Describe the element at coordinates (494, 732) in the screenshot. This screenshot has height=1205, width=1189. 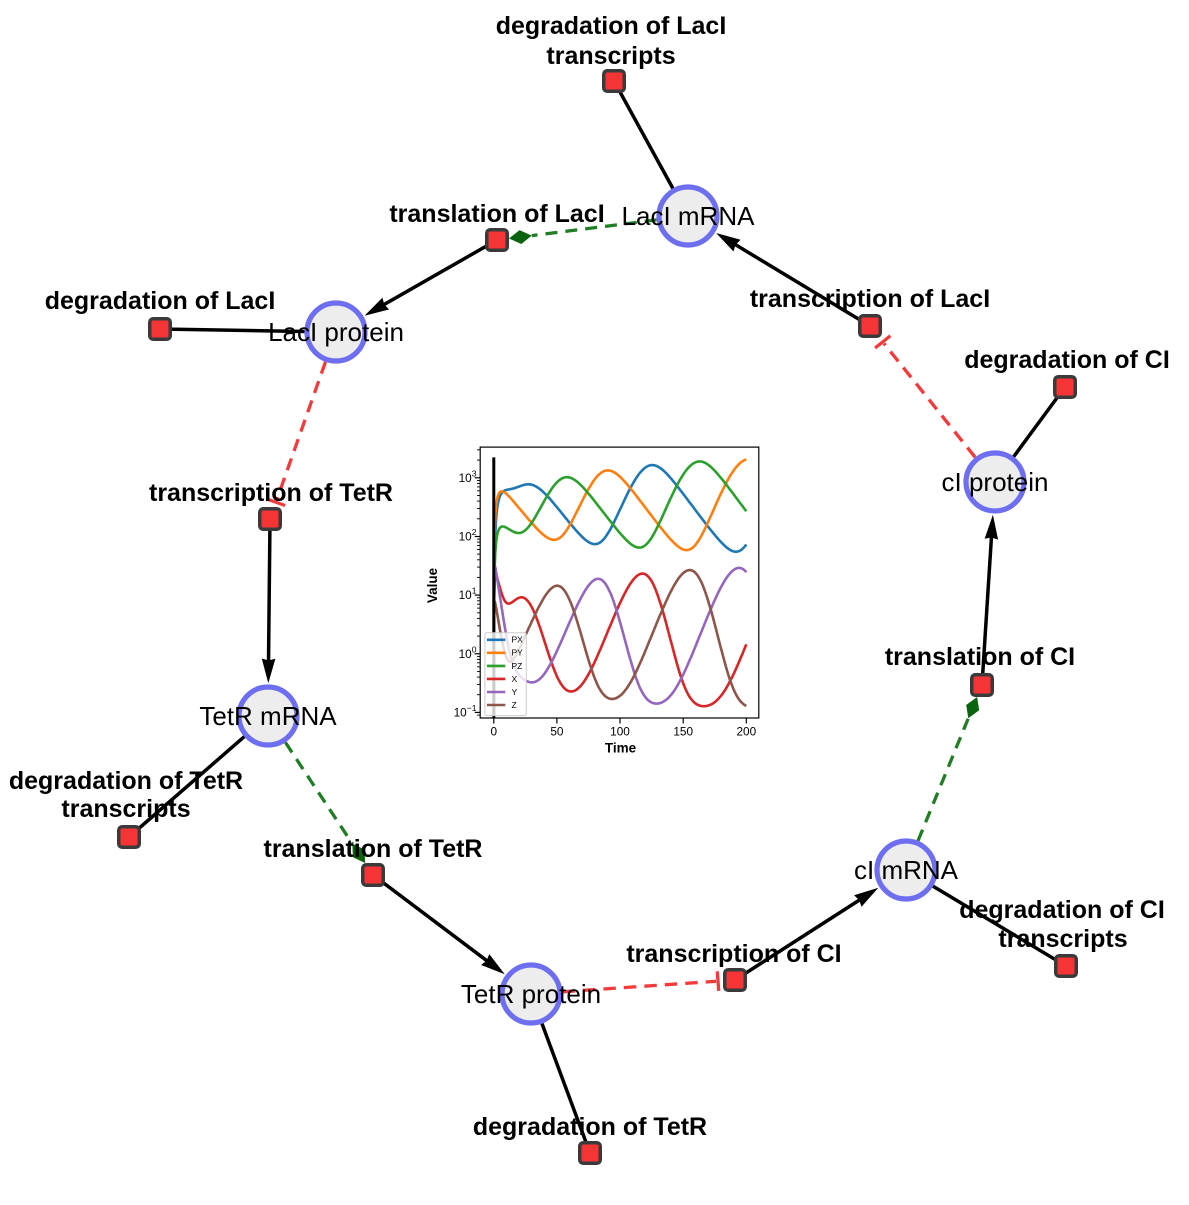
I see `svg-text: 0` at that location.